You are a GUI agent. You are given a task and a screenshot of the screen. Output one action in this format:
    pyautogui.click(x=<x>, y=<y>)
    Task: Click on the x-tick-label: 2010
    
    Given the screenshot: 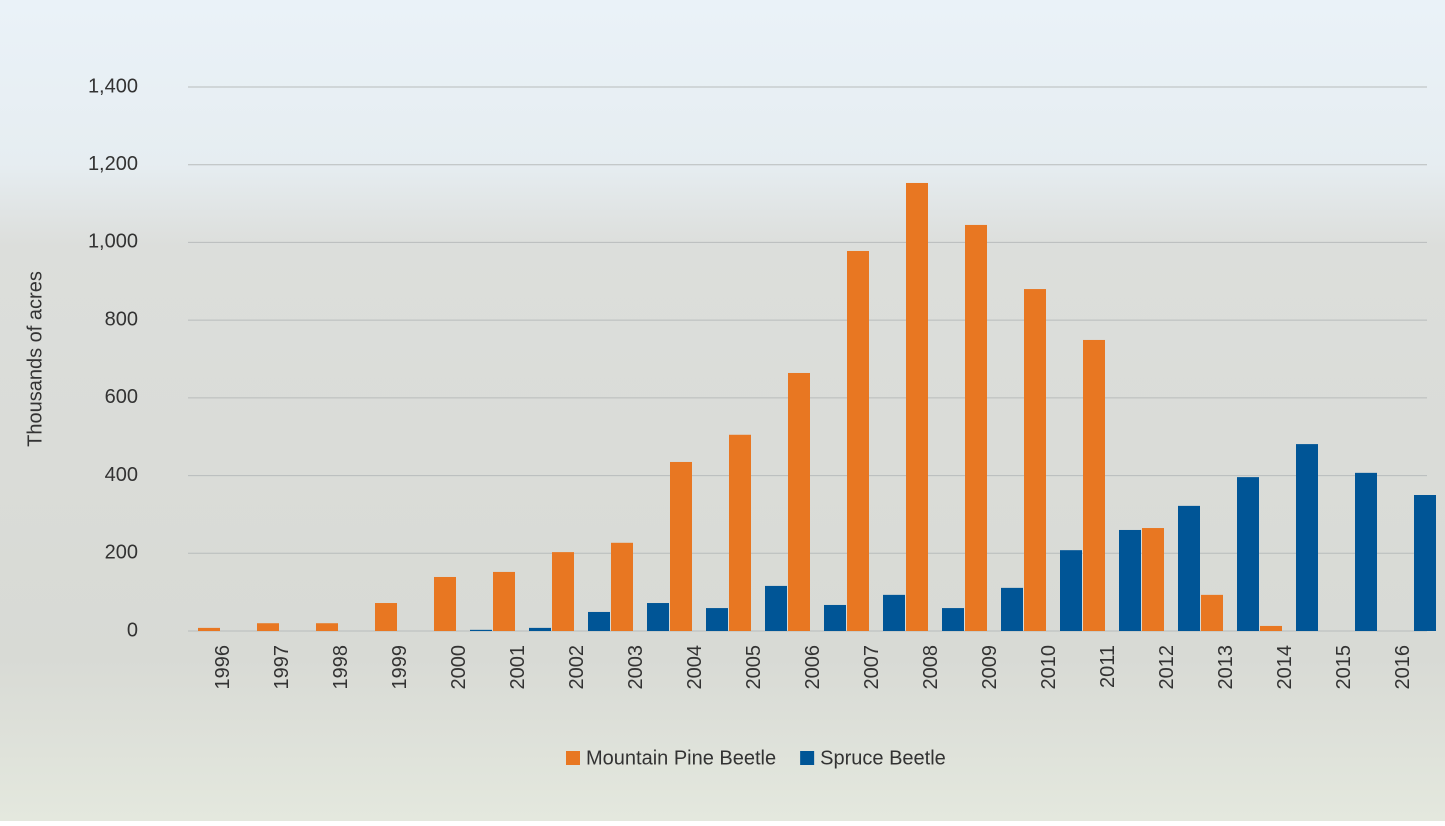 What is the action you would take?
    pyautogui.click(x=1049, y=667)
    